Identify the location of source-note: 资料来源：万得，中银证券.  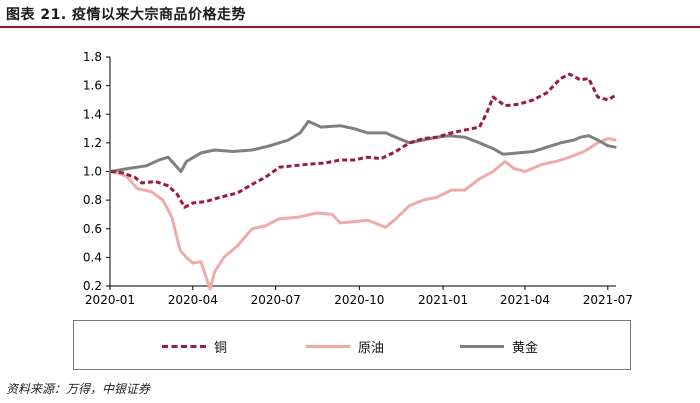
(78, 389).